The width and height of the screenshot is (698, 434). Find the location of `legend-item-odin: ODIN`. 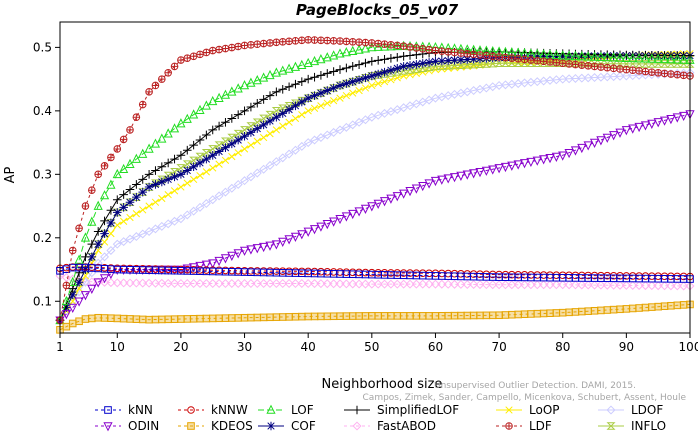

legend-item-odin: ODIN is located at coordinates (127, 426).